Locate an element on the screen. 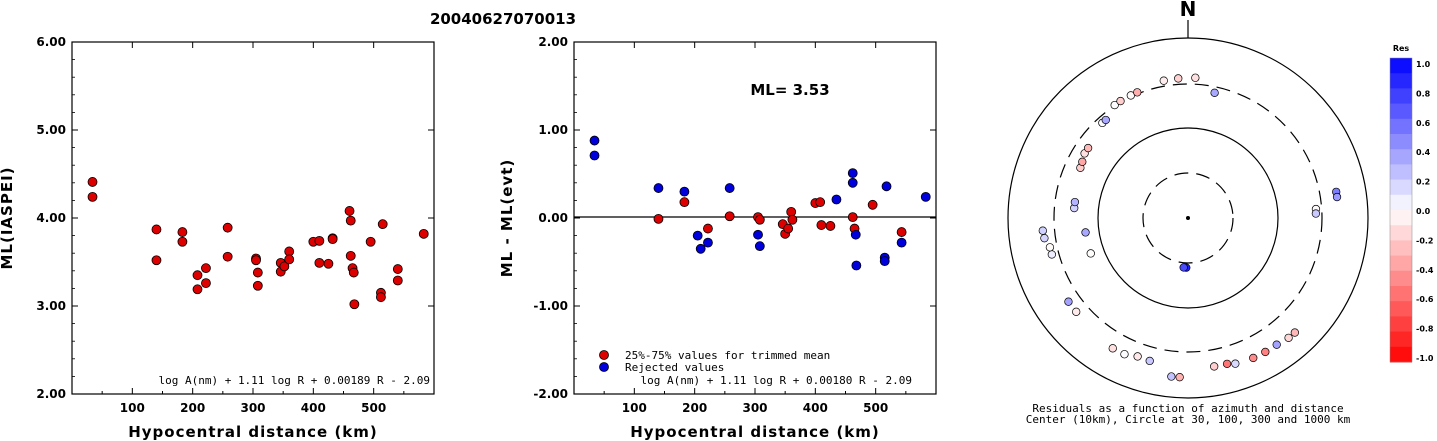  y-tick-label: 0.00 is located at coordinates (553, 218).